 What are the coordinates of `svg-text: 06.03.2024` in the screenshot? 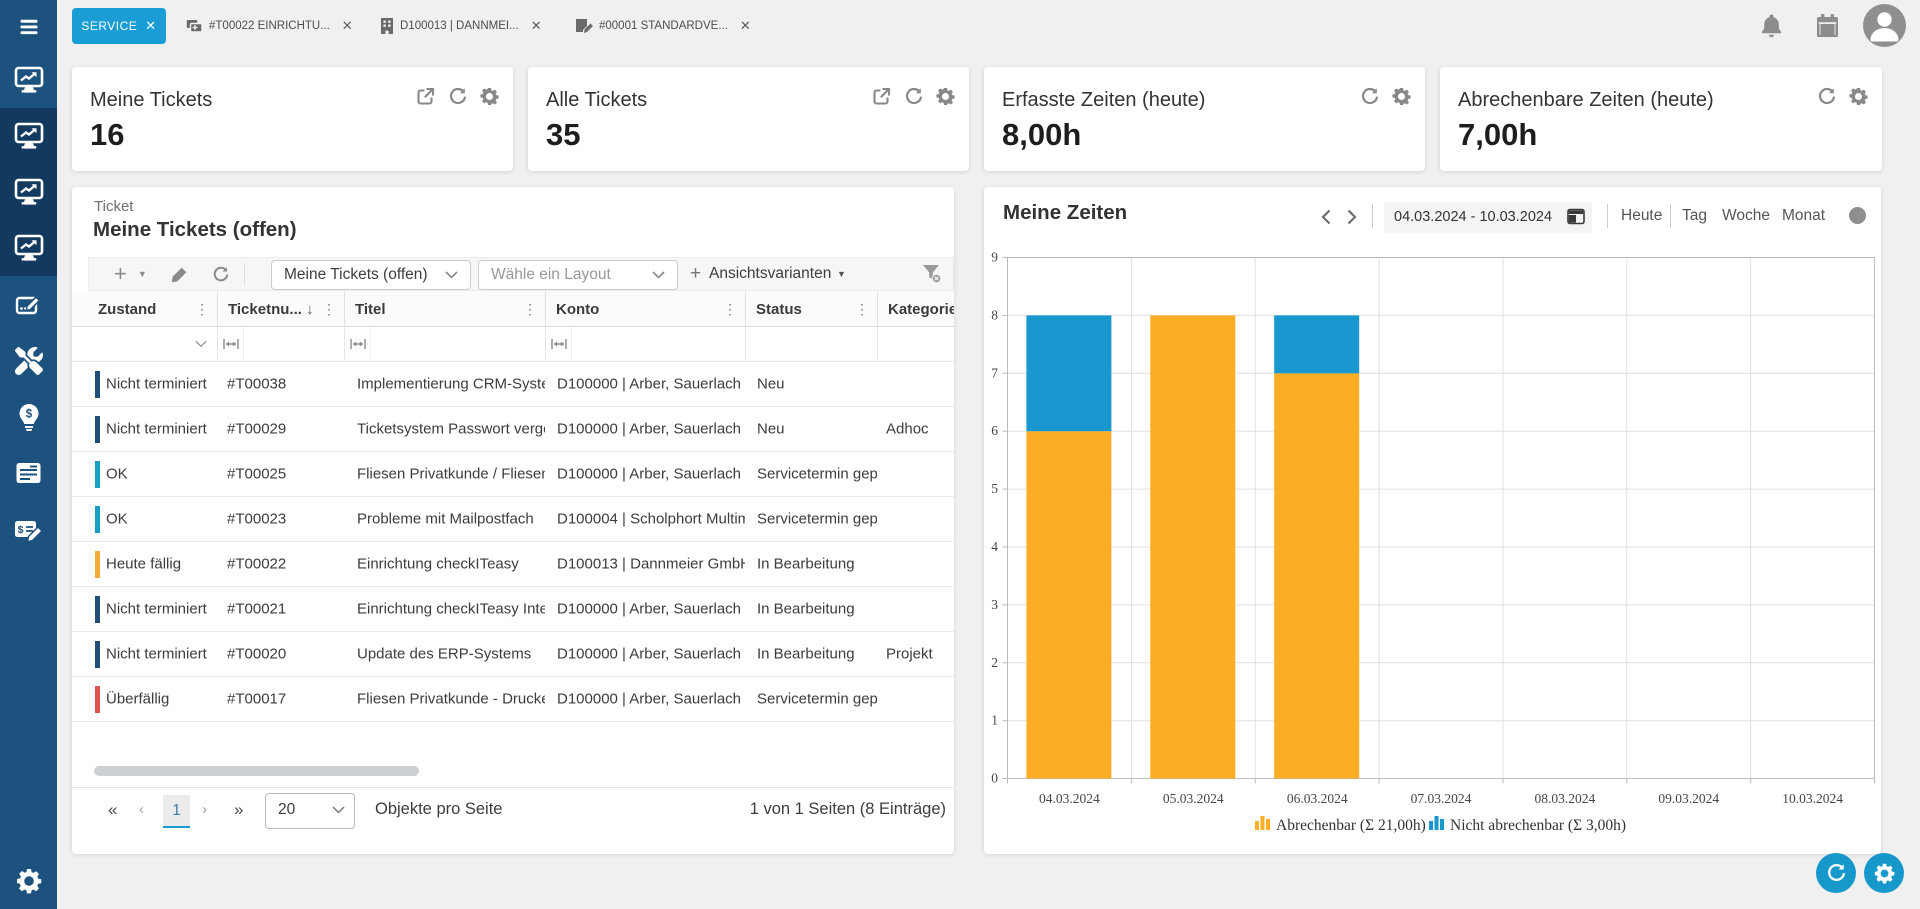 It's located at (1317, 798).